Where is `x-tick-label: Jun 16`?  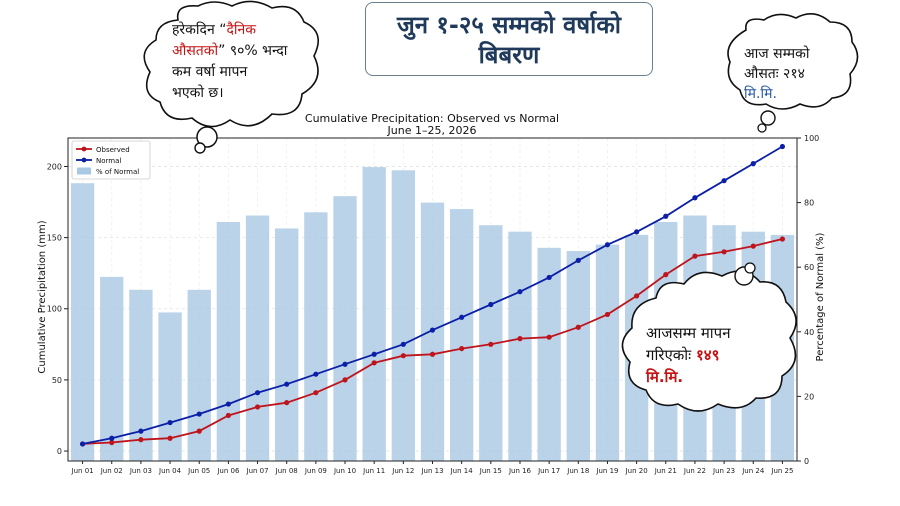
x-tick-label: Jun 16 is located at coordinates (520, 471).